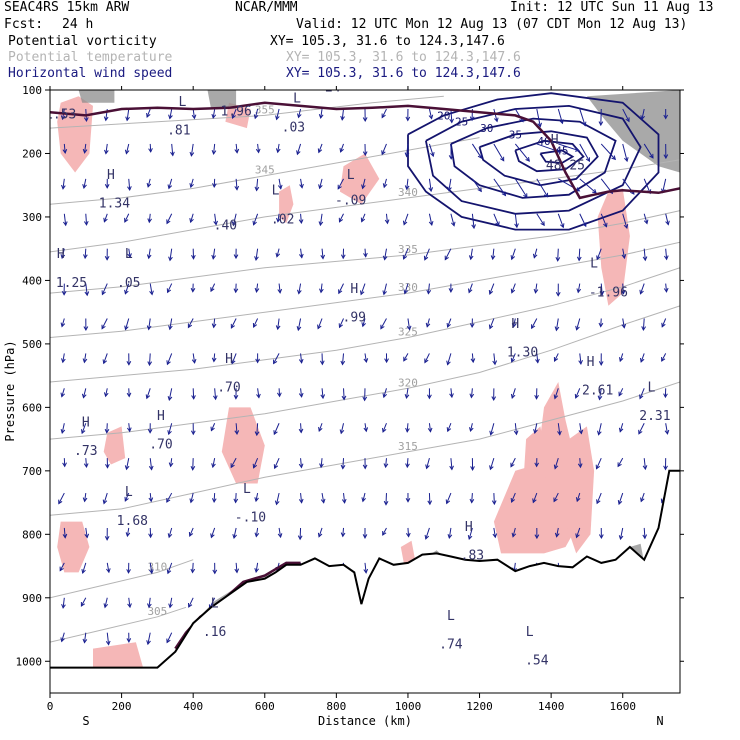 Image resolution: width=740 pixels, height=740 pixels. What do you see at coordinates (193, 706) in the screenshot?
I see `x-tick-label: 400` at bounding box center [193, 706].